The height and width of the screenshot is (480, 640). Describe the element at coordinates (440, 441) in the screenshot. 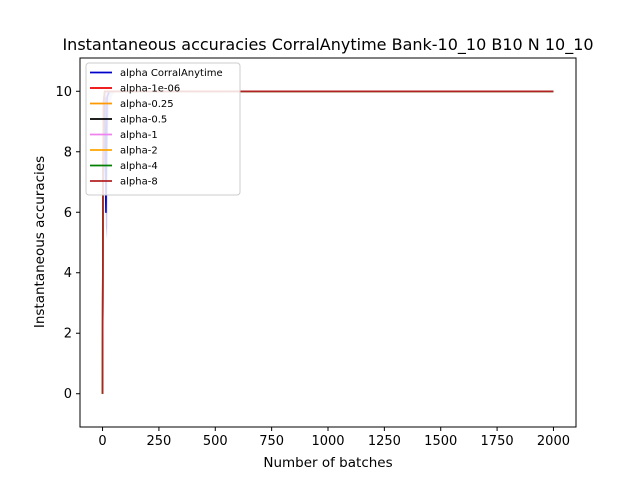

I see `x-tick-label: 1500` at that location.